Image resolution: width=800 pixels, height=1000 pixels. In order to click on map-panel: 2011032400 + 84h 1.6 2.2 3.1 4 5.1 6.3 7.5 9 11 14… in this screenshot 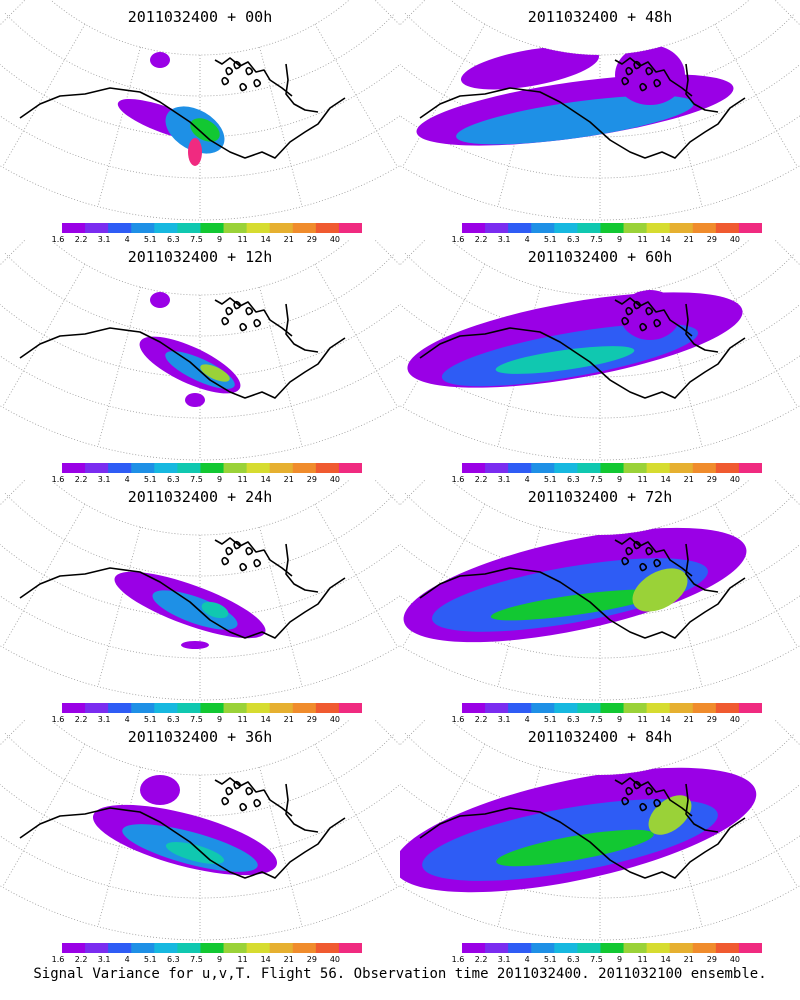, I will do `click(600, 842)`.